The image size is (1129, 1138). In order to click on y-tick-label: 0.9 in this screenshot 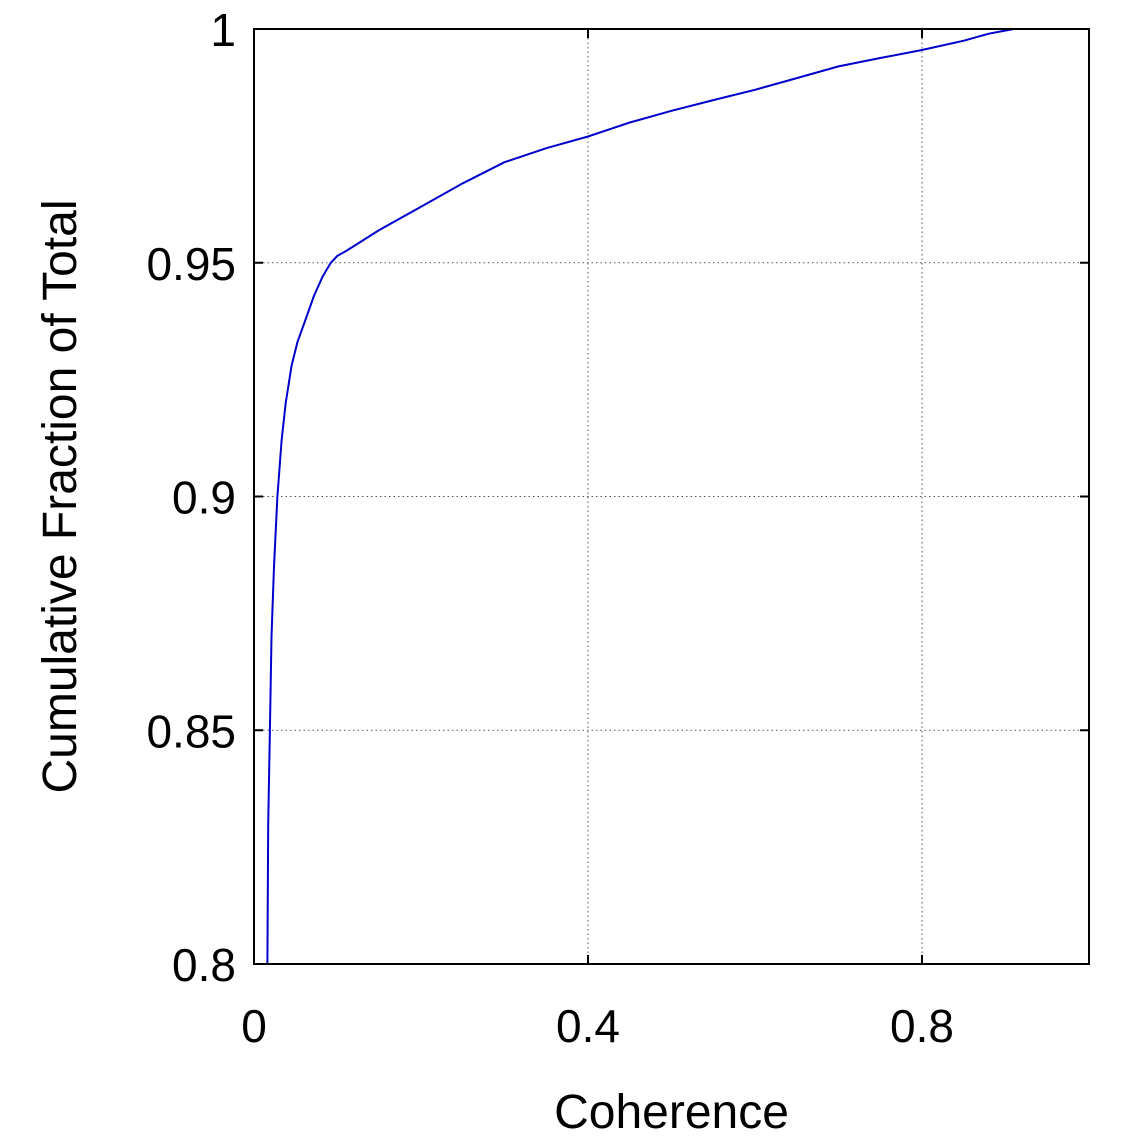, I will do `click(204, 498)`.